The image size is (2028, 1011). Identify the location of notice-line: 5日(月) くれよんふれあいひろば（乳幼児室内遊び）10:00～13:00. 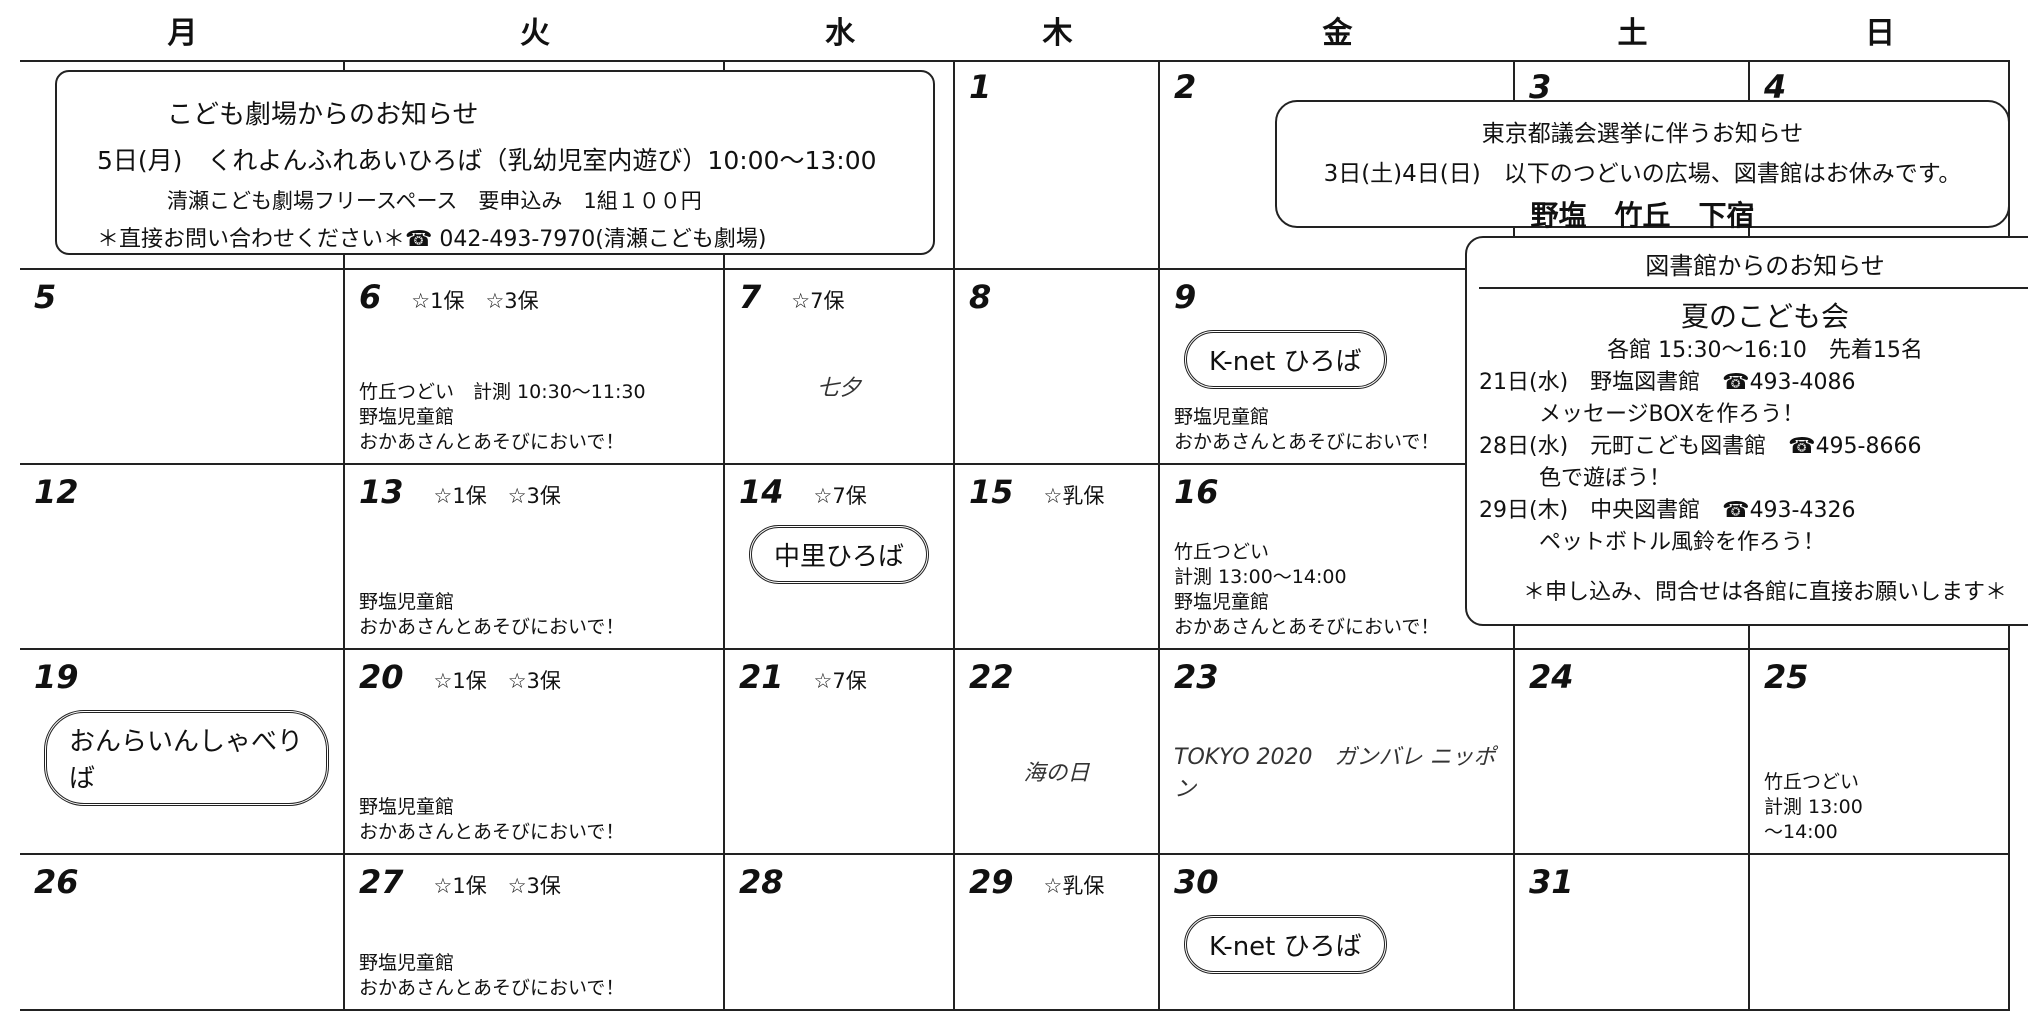
(487, 160).